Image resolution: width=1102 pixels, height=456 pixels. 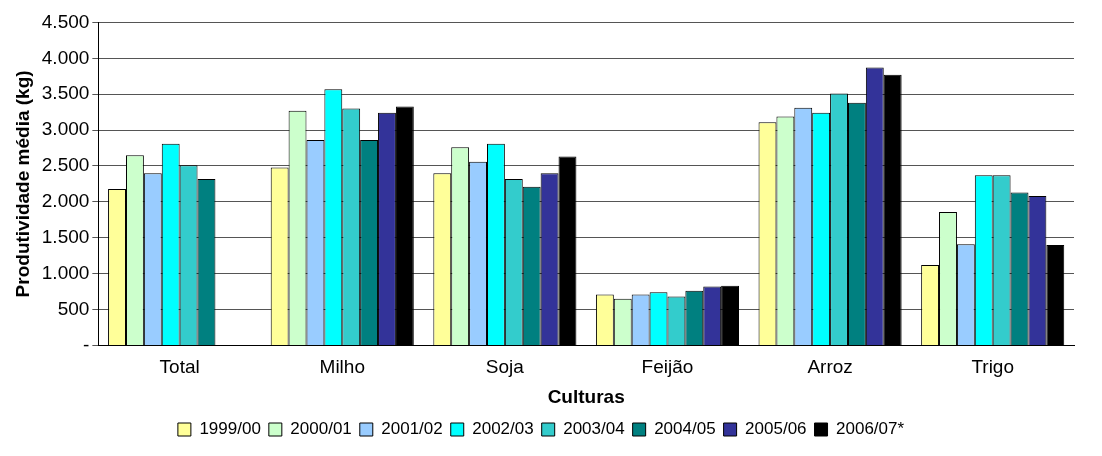 What do you see at coordinates (505, 367) in the screenshot?
I see `x-tick-label: Soja` at bounding box center [505, 367].